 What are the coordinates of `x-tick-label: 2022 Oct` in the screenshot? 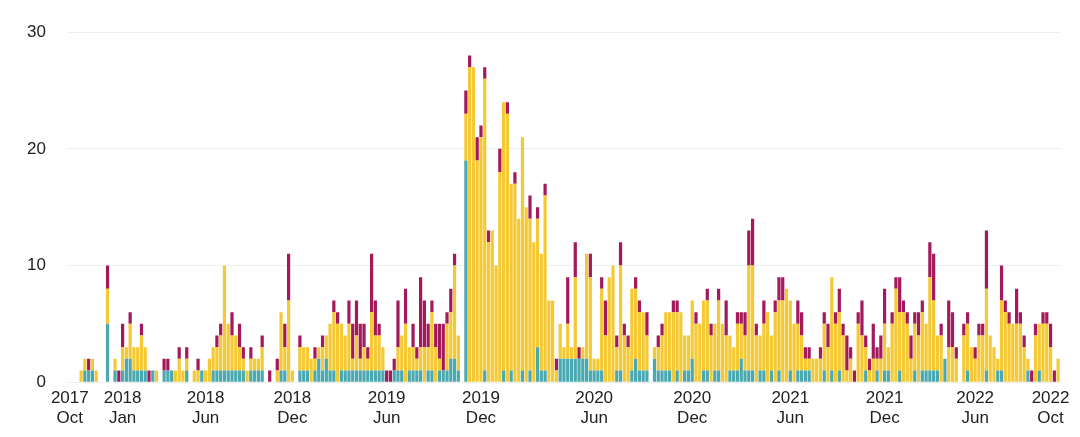 It's located at (1050, 408).